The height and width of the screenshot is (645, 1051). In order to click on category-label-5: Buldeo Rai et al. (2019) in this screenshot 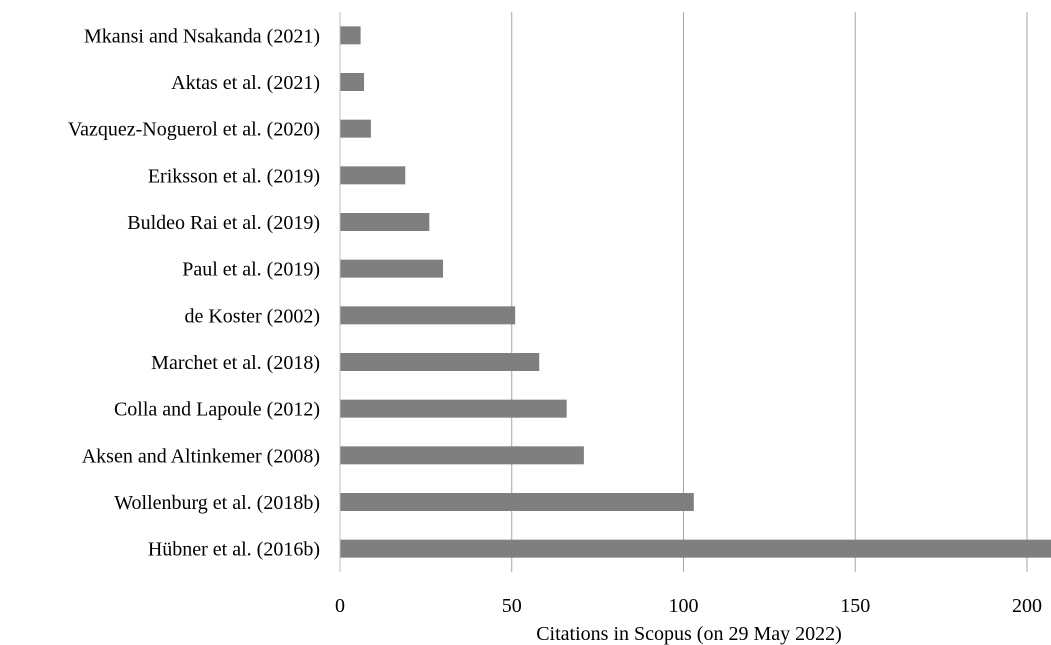, I will do `click(223, 223)`.